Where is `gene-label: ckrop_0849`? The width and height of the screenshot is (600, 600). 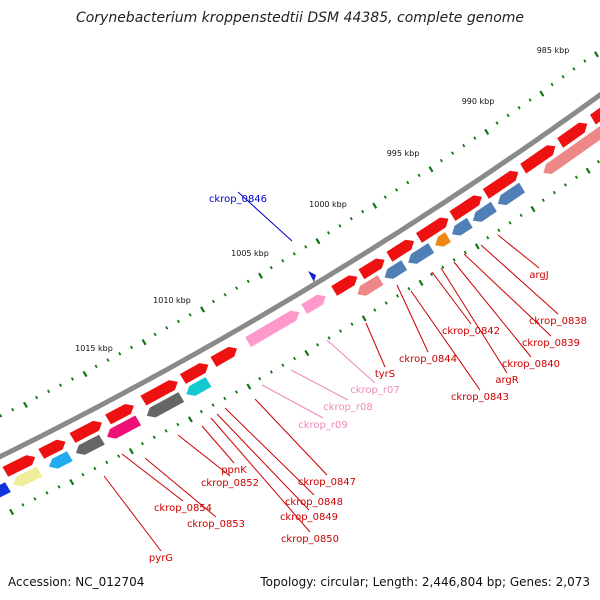 gene-label: ckrop_0849 is located at coordinates (309, 517).